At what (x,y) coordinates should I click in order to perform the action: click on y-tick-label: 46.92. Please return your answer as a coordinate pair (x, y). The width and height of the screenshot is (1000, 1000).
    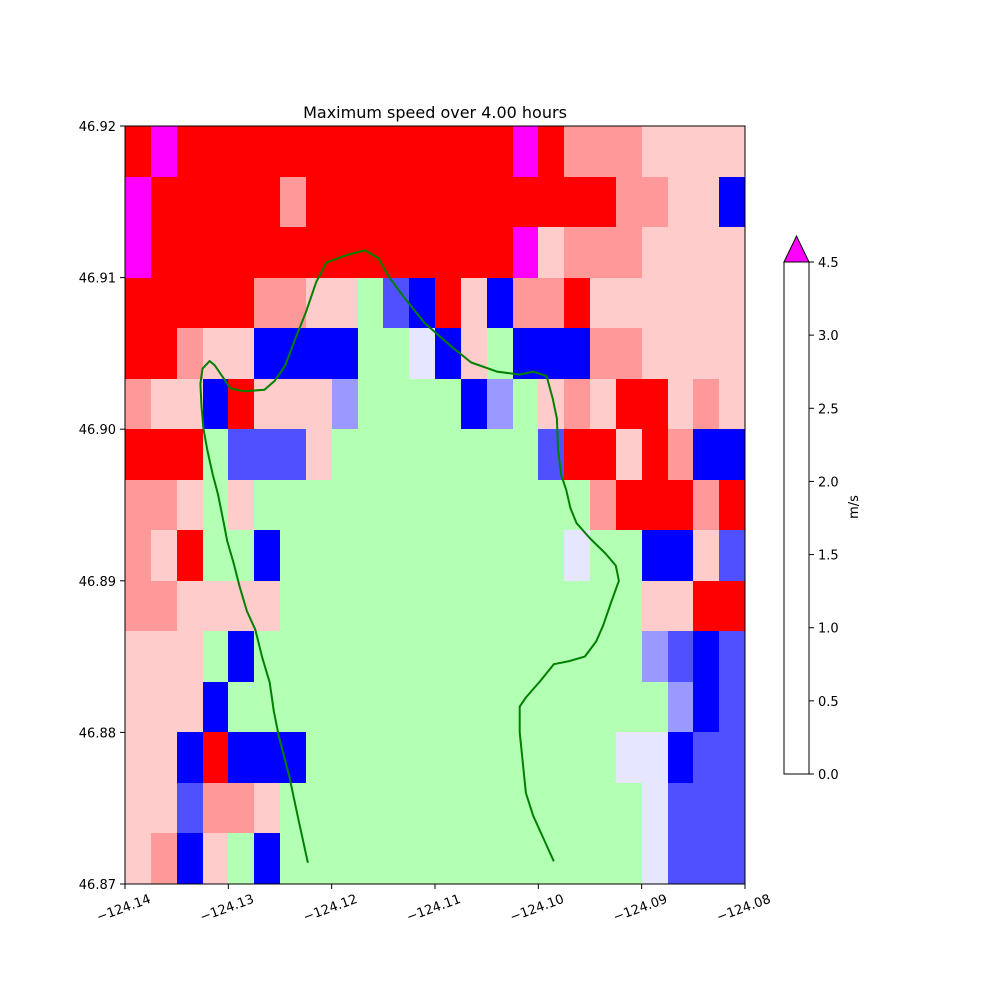
    Looking at the image, I should click on (97, 127).